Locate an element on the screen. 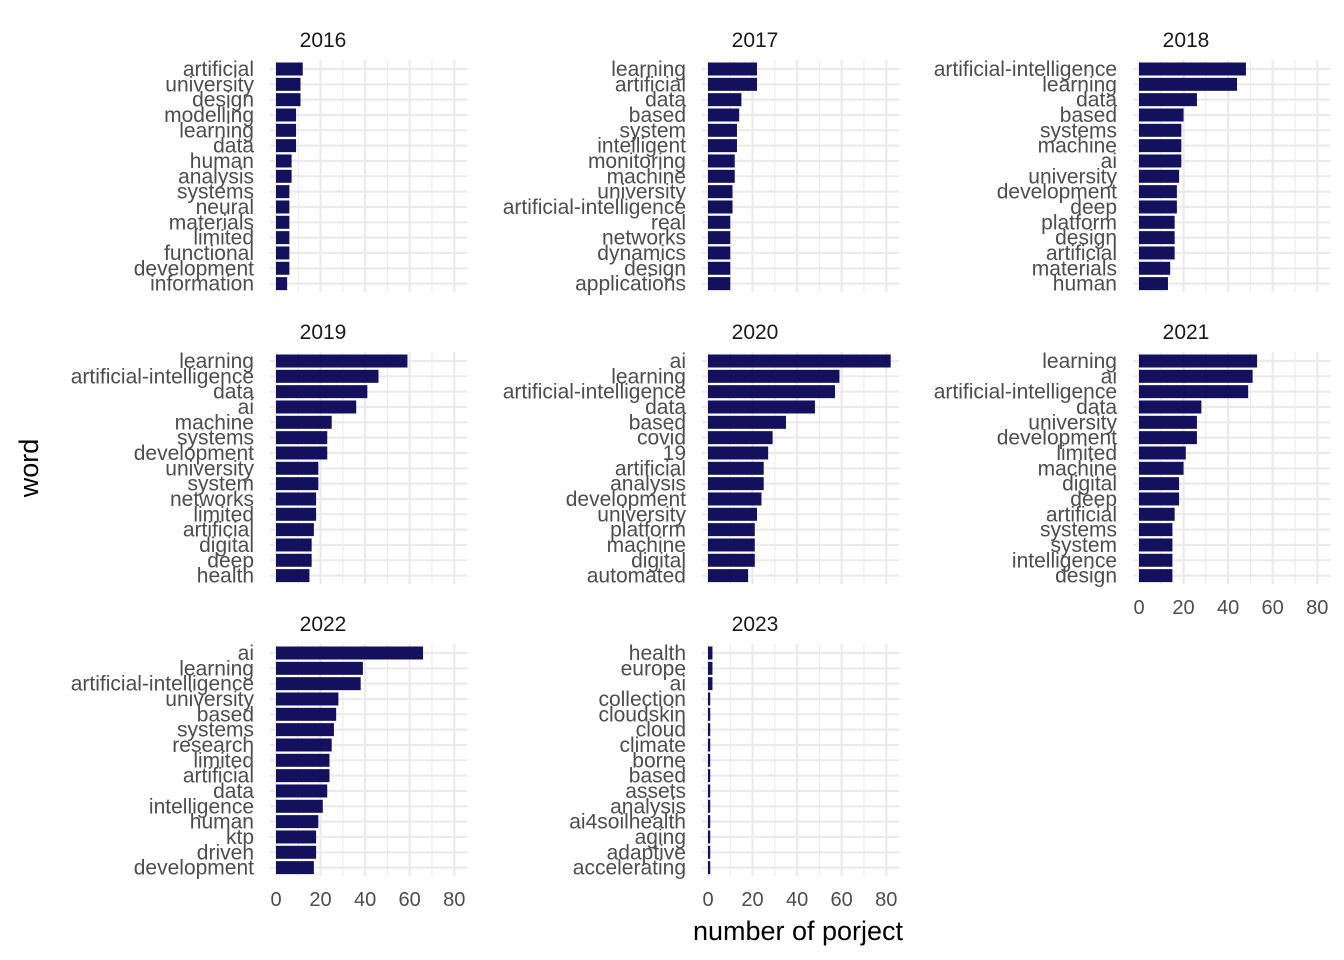  category-label: platform is located at coordinates (1079, 222).